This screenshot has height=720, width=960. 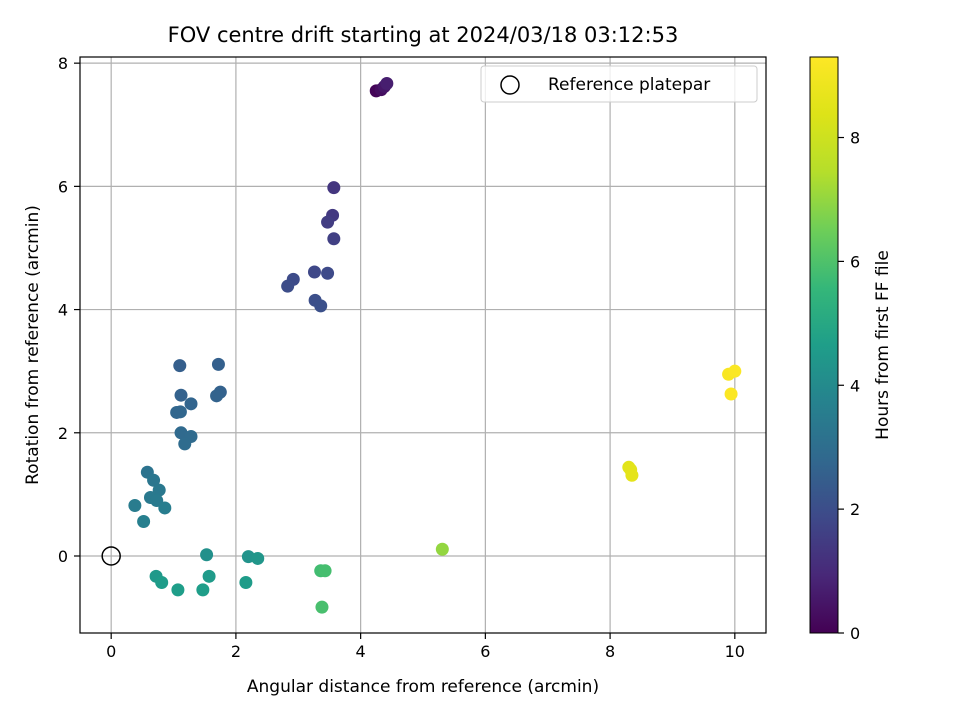 What do you see at coordinates (425, 647) in the screenshot?
I see `x-axis-ticks: 0 2 4 6 8 10` at bounding box center [425, 647].